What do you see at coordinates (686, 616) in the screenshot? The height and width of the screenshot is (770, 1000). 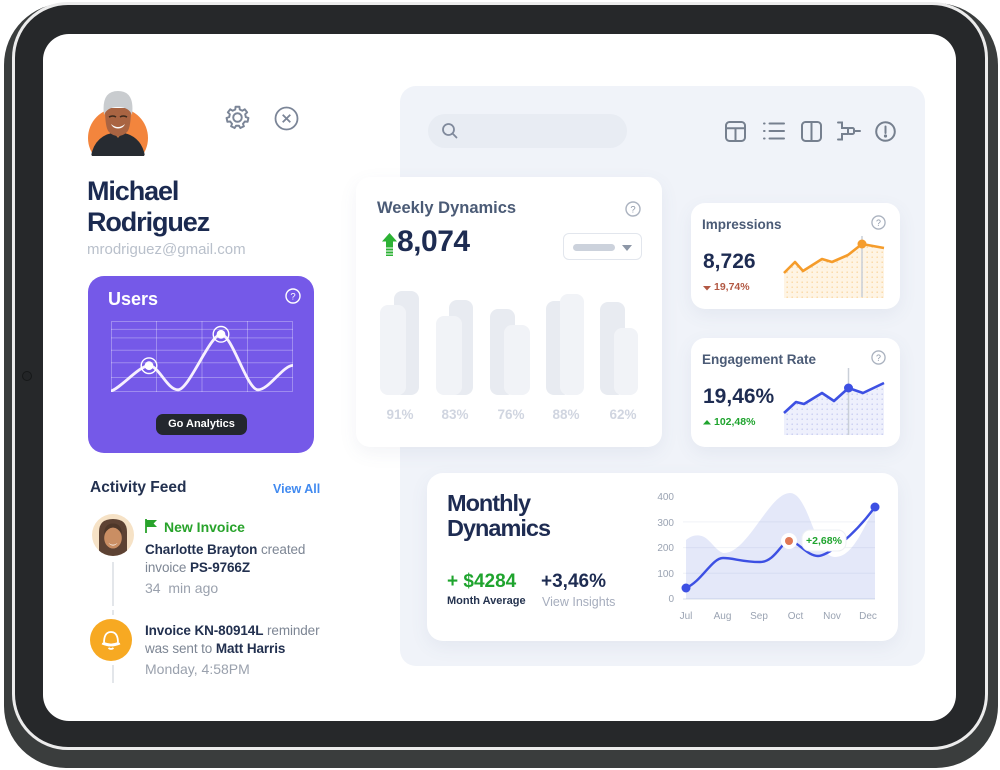 I see `svg-text: Jul` at bounding box center [686, 616].